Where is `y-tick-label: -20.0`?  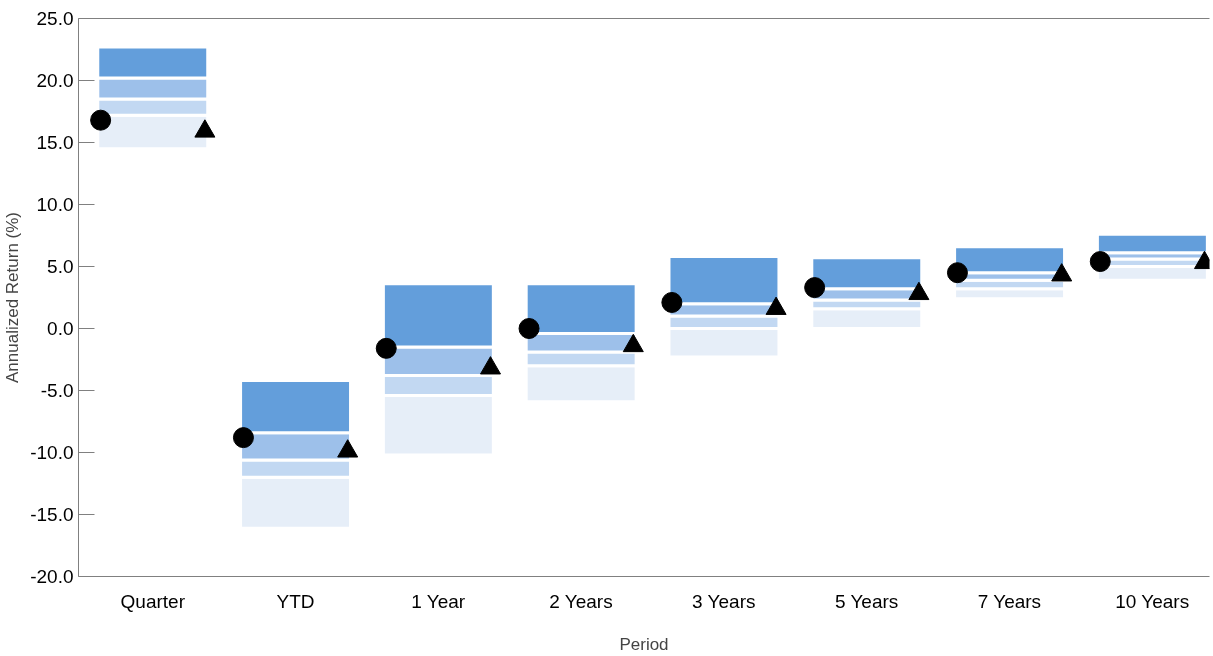
y-tick-label: -20.0 is located at coordinates (52, 576).